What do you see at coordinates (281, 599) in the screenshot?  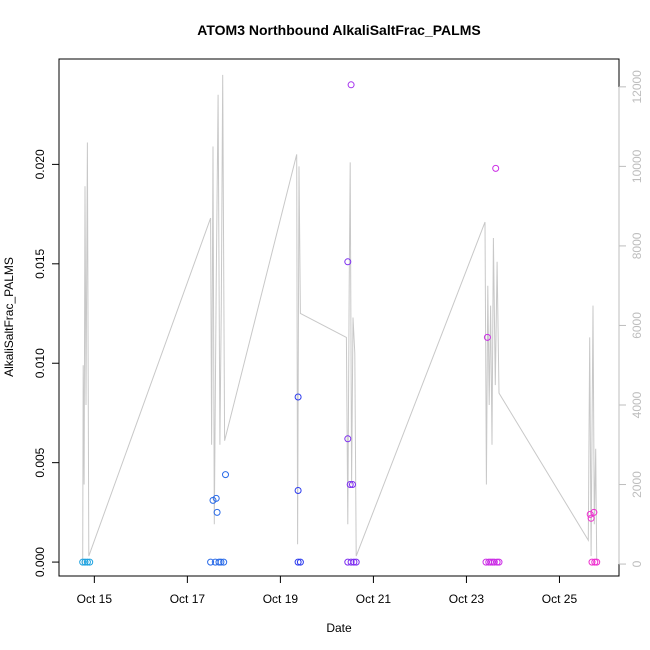 I see `x-tick-label-2: Oct 19` at bounding box center [281, 599].